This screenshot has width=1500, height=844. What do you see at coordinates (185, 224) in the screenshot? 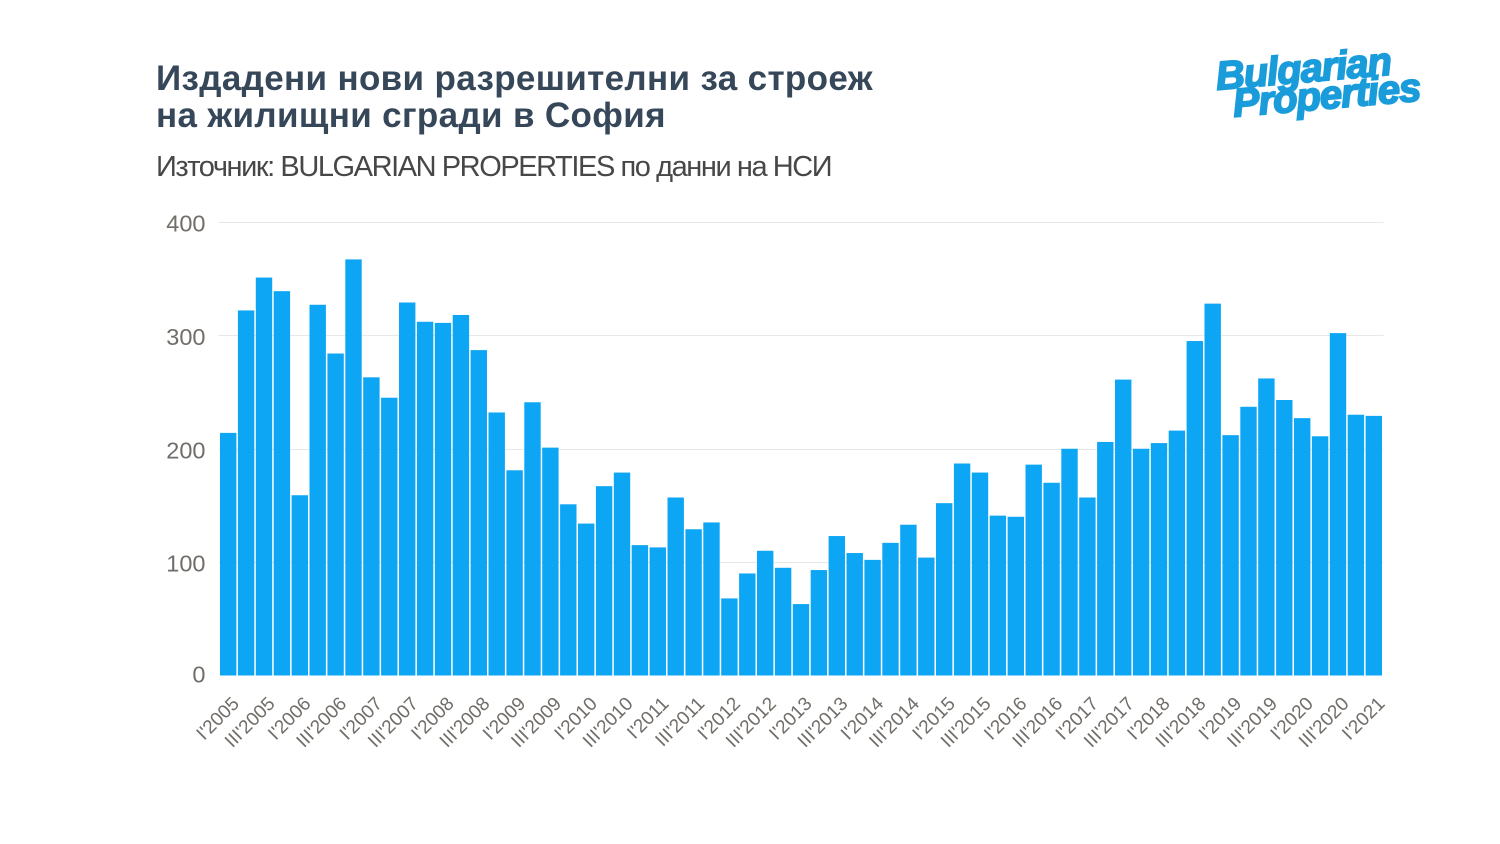
I see `svg-text: 400` at bounding box center [185, 224].